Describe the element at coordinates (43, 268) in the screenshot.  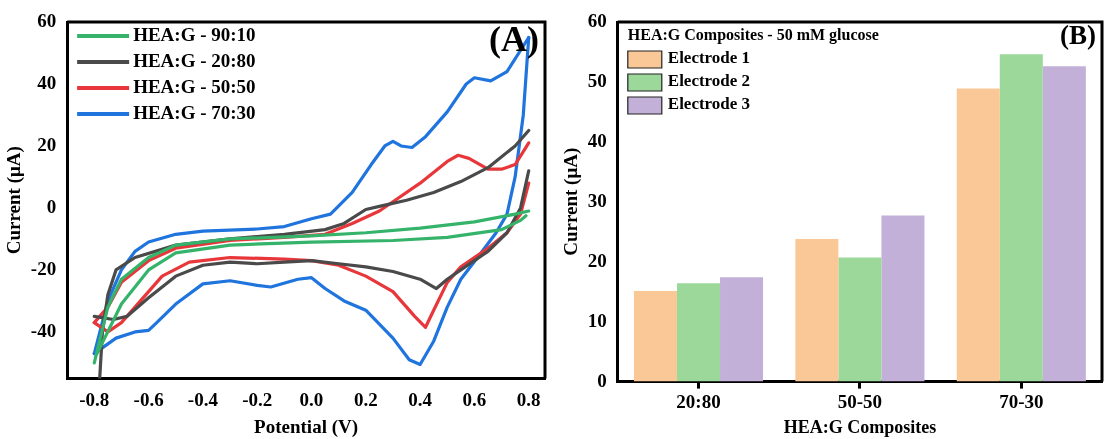
I see `y-tick-label: -20` at that location.